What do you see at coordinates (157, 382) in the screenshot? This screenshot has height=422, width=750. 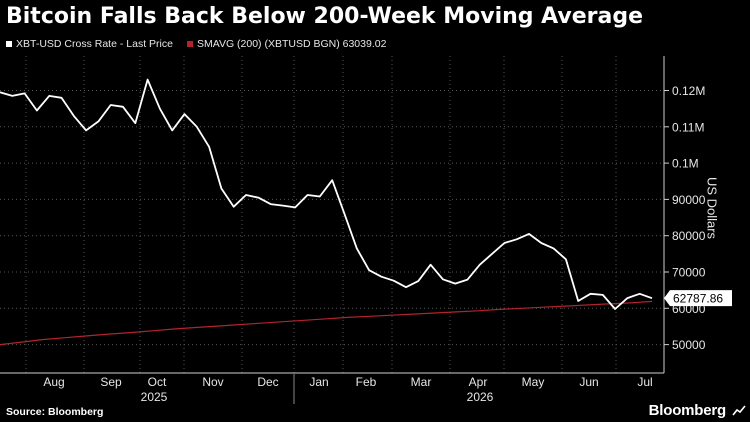 I see `x-tick-label: Oct` at bounding box center [157, 382].